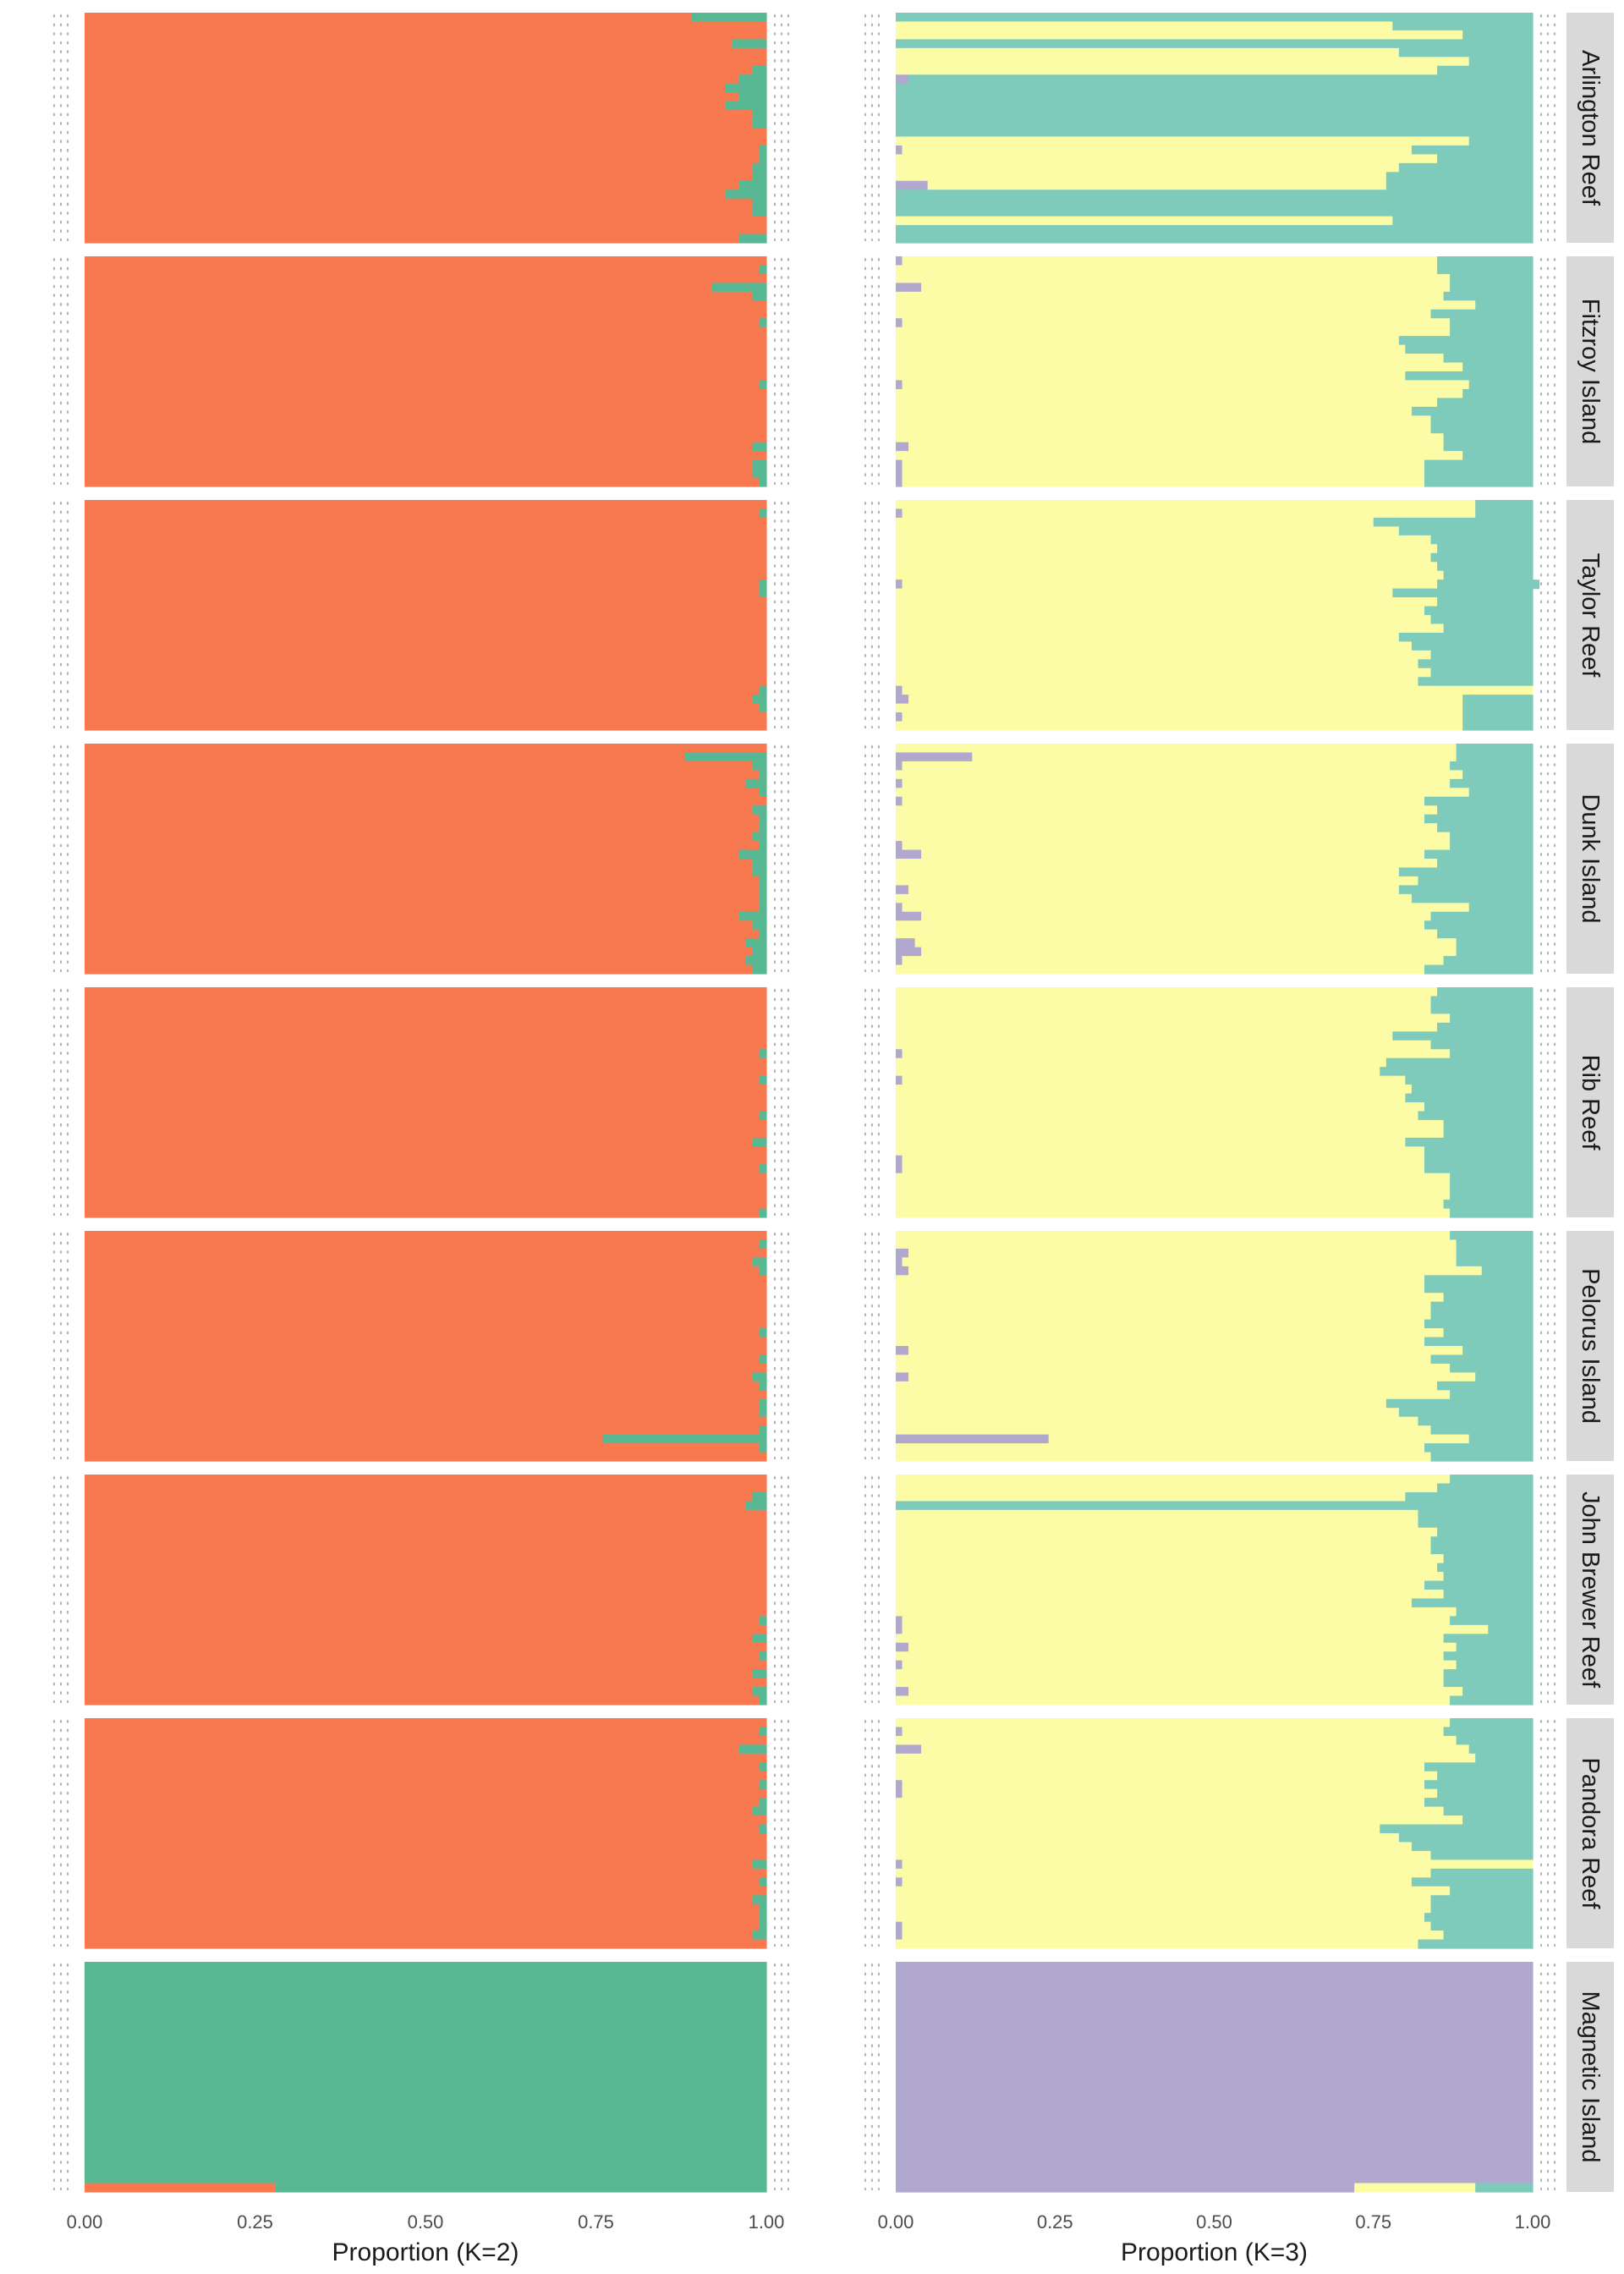 The height and width of the screenshot is (2274, 1624). Describe the element at coordinates (1590, 1590) in the screenshot. I see `facet-strip` at that location.